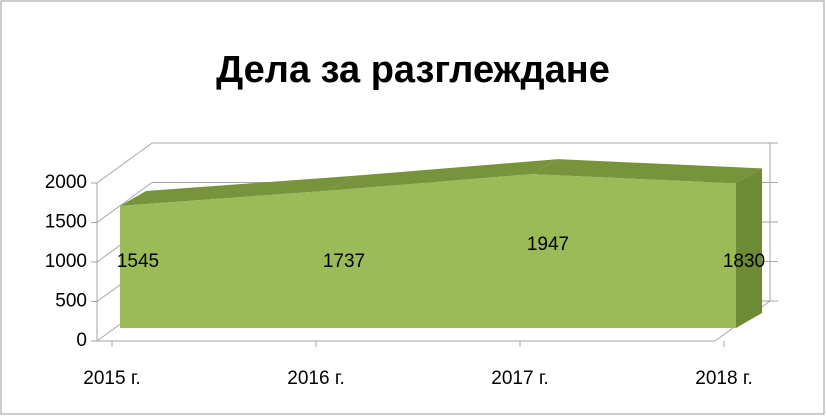  Describe the element at coordinates (111, 378) in the screenshot. I see `x-tick-label: 2015 г.` at that location.